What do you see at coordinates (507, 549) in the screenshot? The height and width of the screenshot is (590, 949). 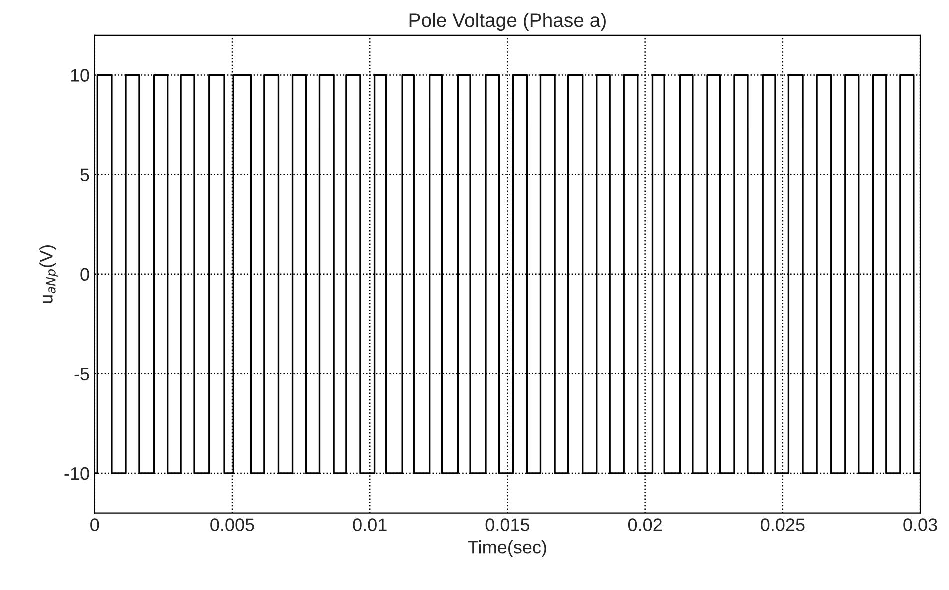 I see `x-axis-title: Time(sec)` at bounding box center [507, 549].